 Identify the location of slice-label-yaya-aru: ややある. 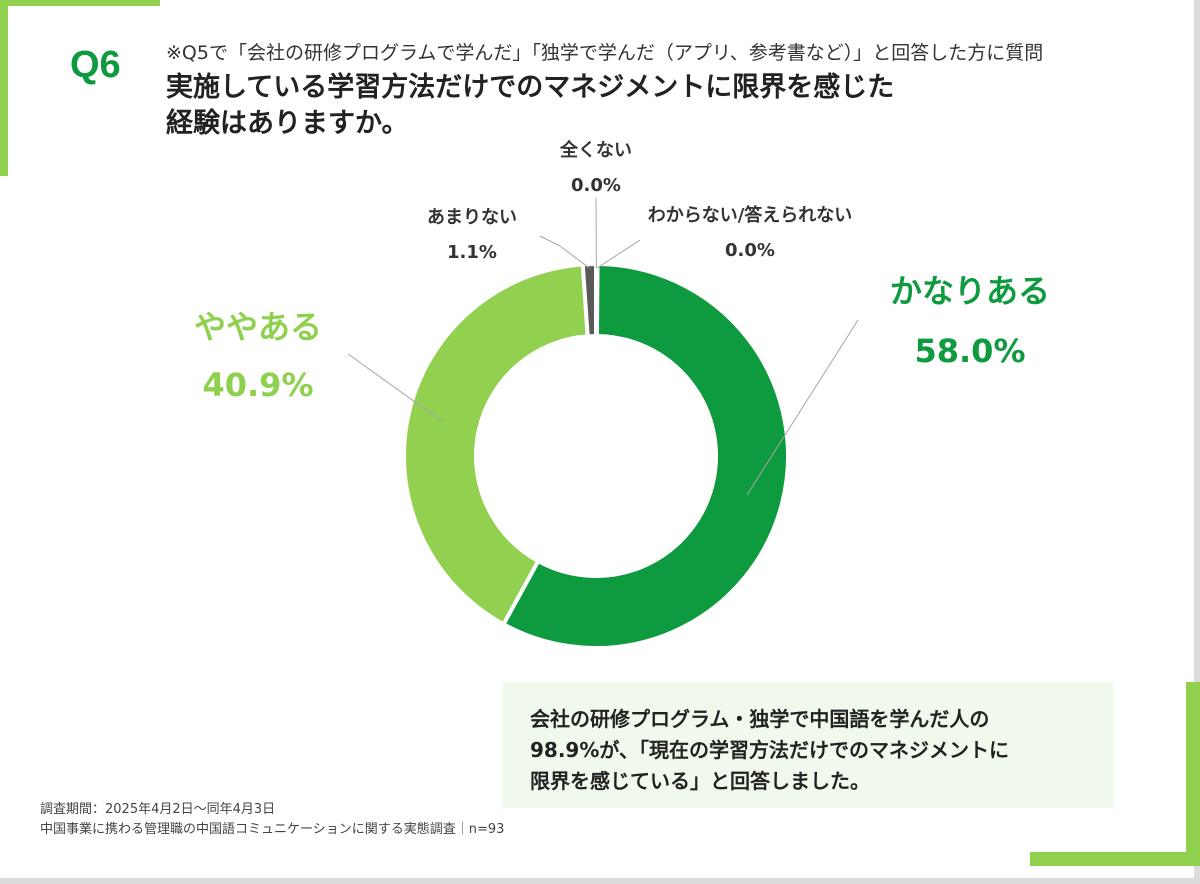
(258, 327).